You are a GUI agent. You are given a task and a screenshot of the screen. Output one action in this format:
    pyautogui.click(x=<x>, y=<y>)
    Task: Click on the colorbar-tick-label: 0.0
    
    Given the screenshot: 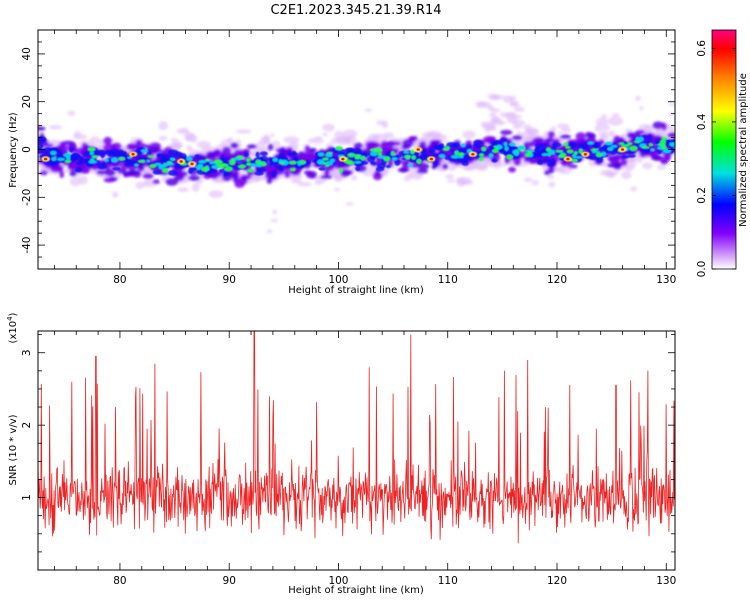 What is the action you would take?
    pyautogui.click(x=702, y=269)
    